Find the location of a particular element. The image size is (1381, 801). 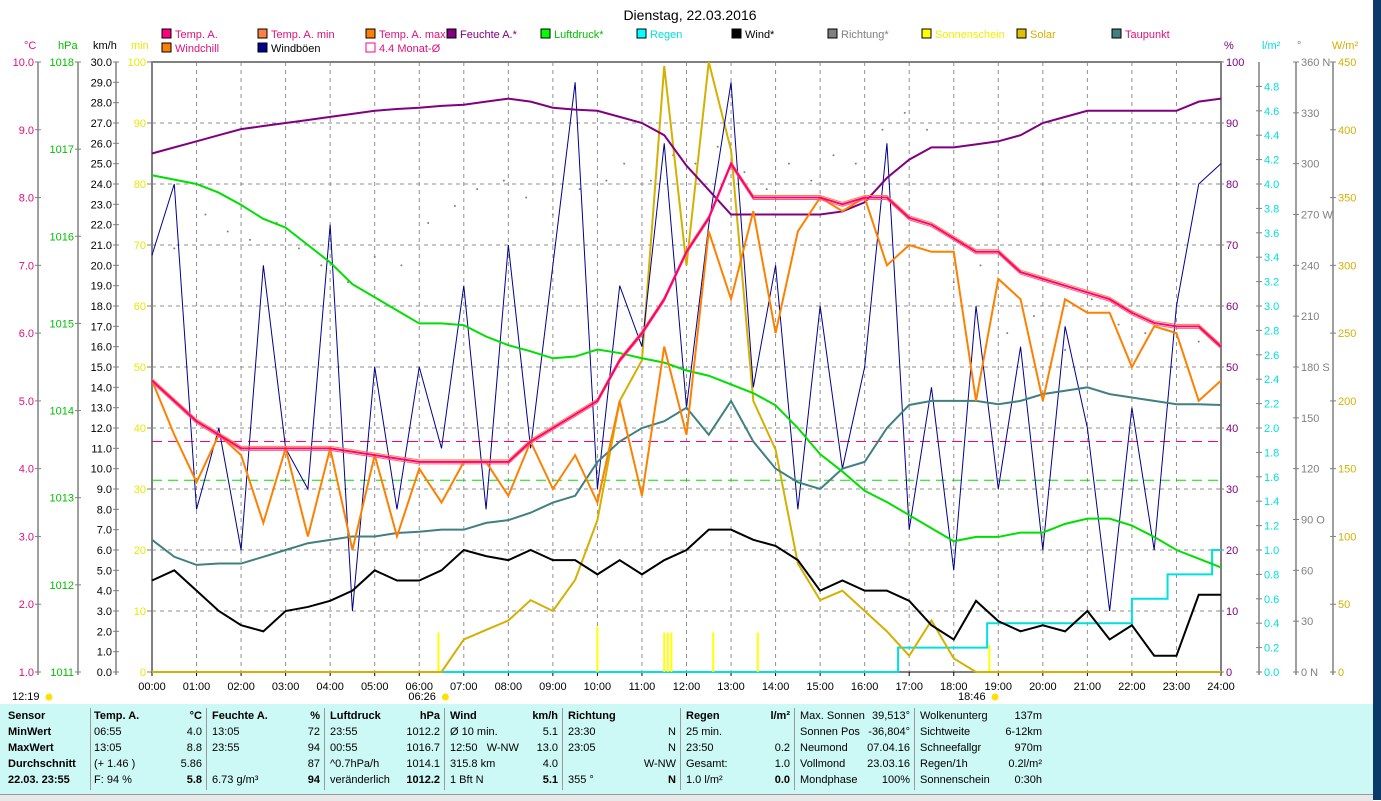

axis-label-direction: 150 is located at coordinates (1310, 419).